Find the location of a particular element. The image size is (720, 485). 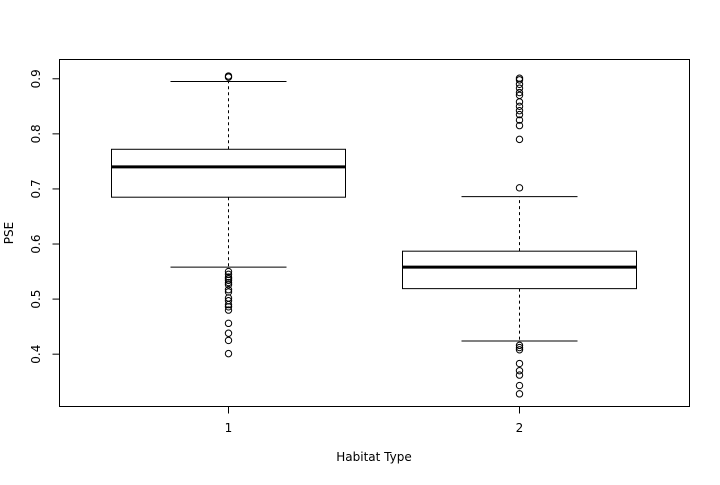

y-tick-label: 0.6 is located at coordinates (36, 243).